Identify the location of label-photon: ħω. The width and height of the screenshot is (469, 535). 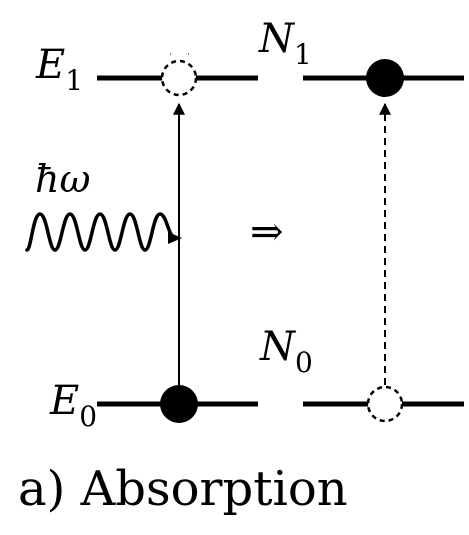
(62, 179).